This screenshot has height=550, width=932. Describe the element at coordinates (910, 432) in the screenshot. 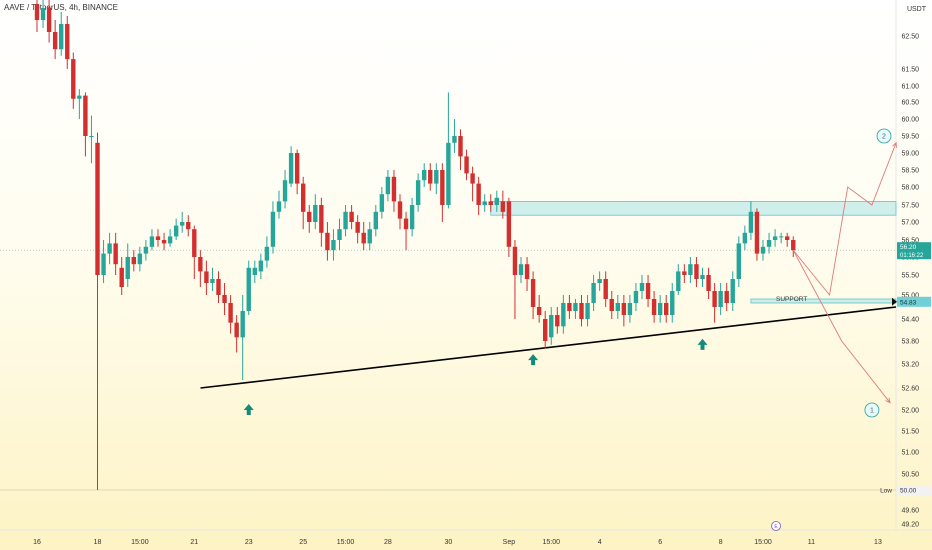

I see `y-tick-label: 51.50` at that location.